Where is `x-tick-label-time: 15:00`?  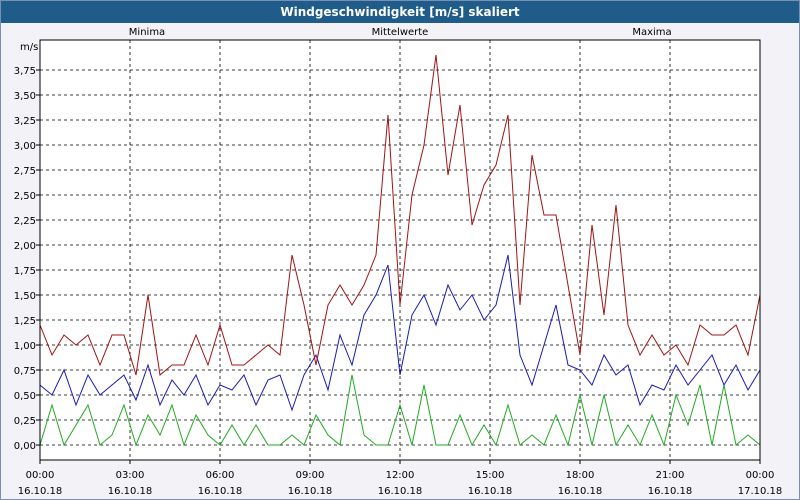
x-tick-label-time: 15:00 is located at coordinates (490, 475).